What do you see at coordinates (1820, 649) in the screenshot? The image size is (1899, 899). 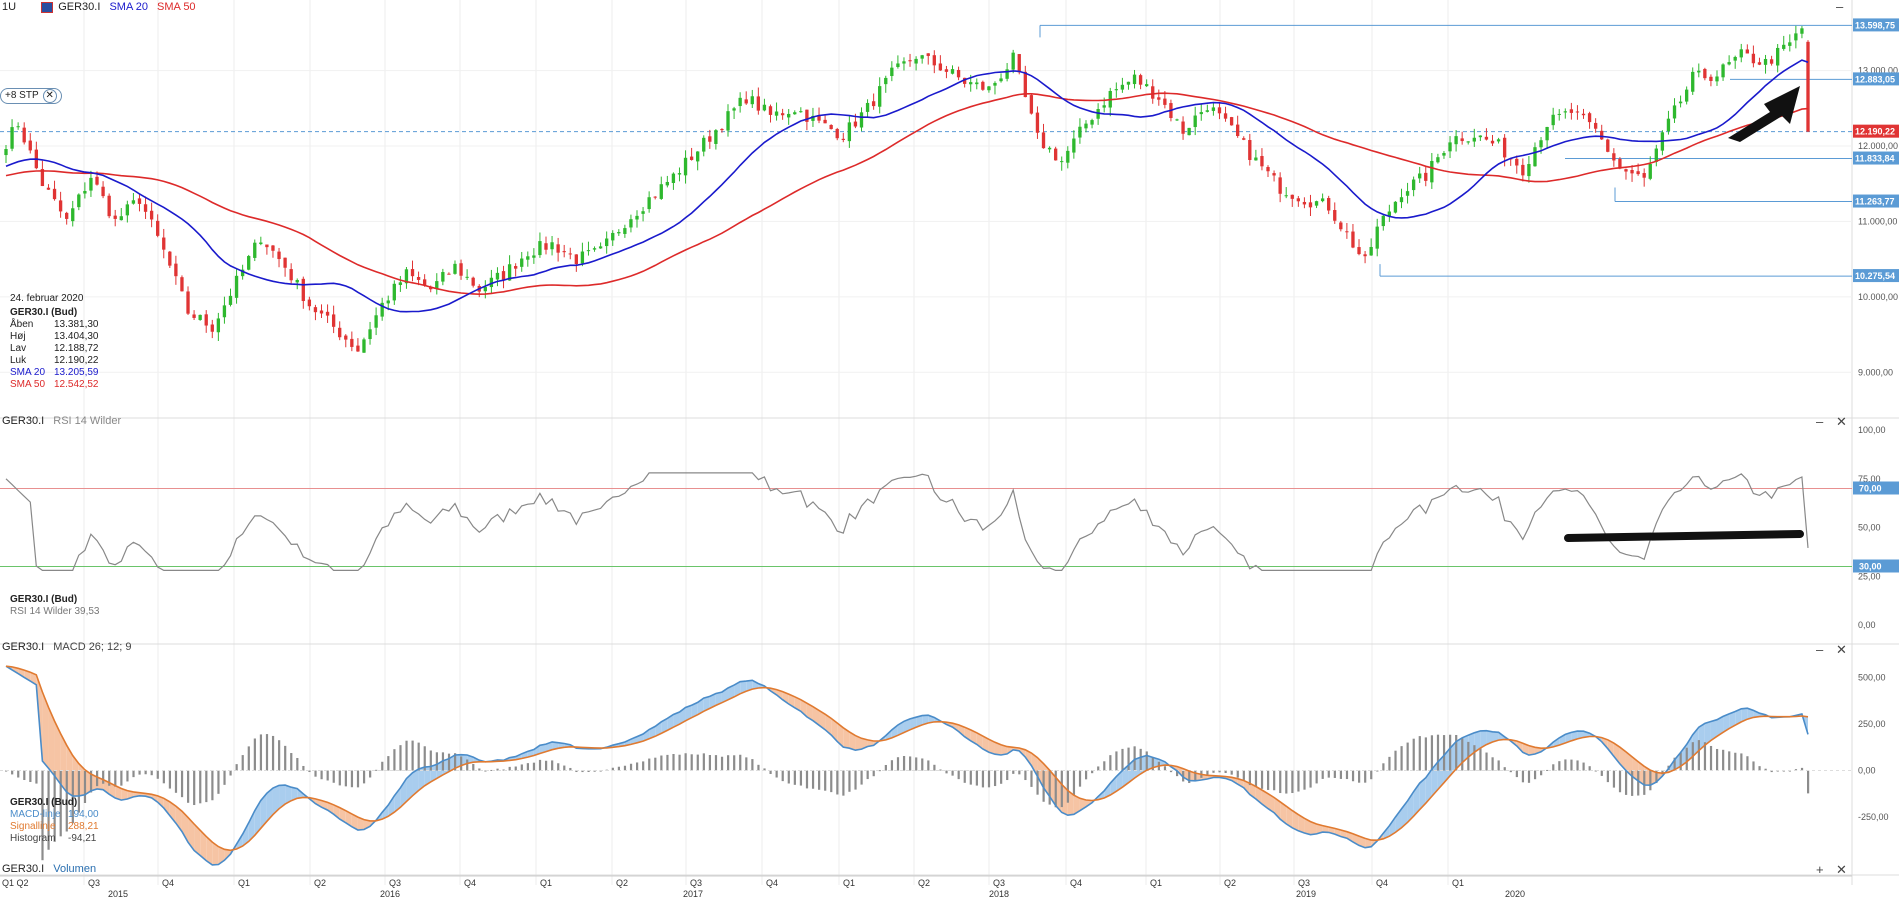 I see `macd-minimize-button: –` at bounding box center [1820, 649].